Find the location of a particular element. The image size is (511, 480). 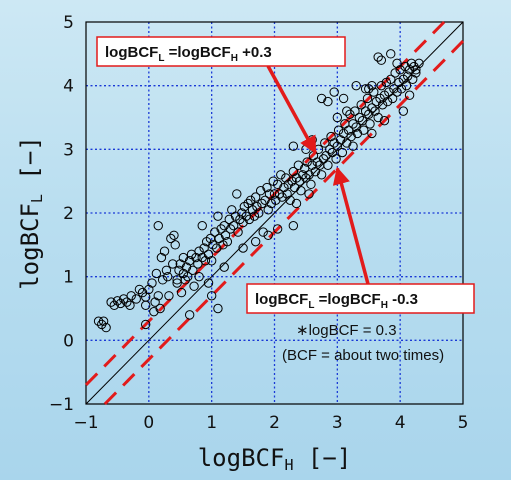

x-tick-label: 3 is located at coordinates (337, 423).